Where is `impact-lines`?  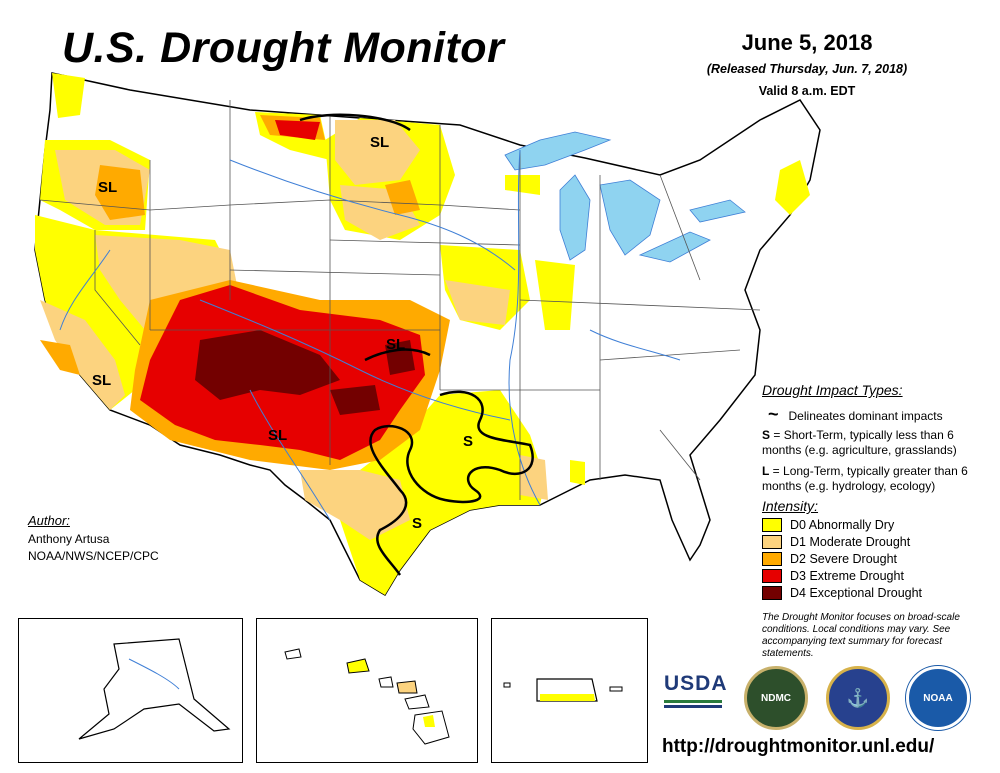 impact-lines is located at coordinates (416, 344).